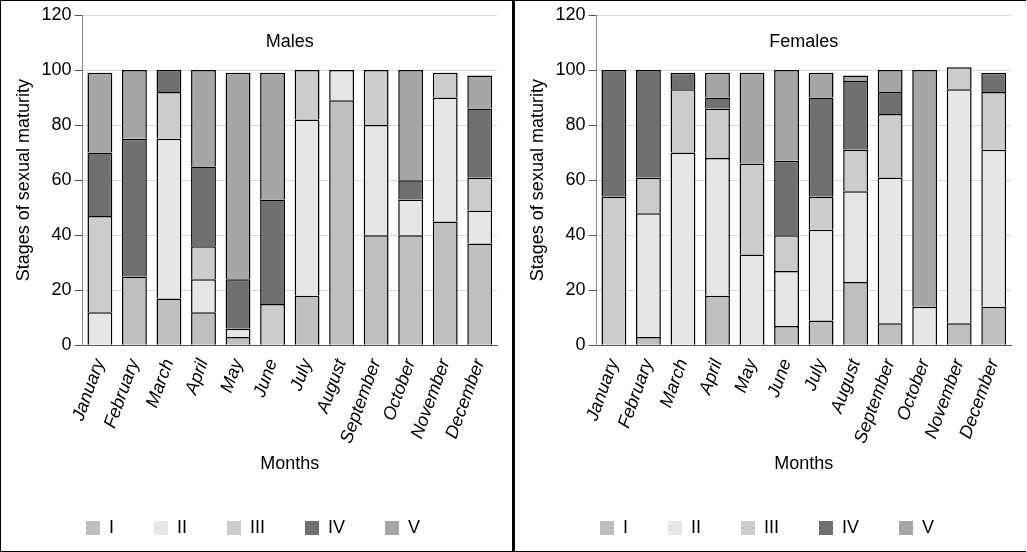 The image size is (1027, 552). Describe the element at coordinates (804, 41) in the screenshot. I see `text: Females` at that location.